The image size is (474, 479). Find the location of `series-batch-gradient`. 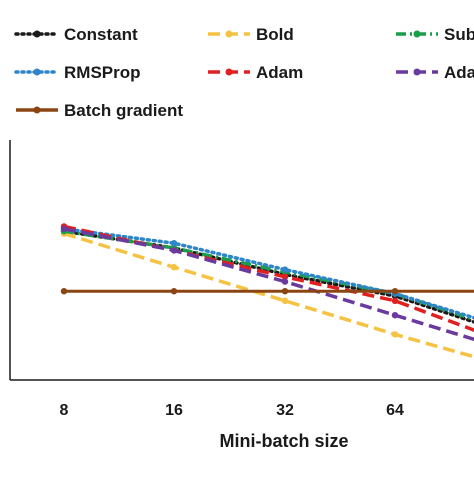

series-batch-gradient is located at coordinates (267, 291).